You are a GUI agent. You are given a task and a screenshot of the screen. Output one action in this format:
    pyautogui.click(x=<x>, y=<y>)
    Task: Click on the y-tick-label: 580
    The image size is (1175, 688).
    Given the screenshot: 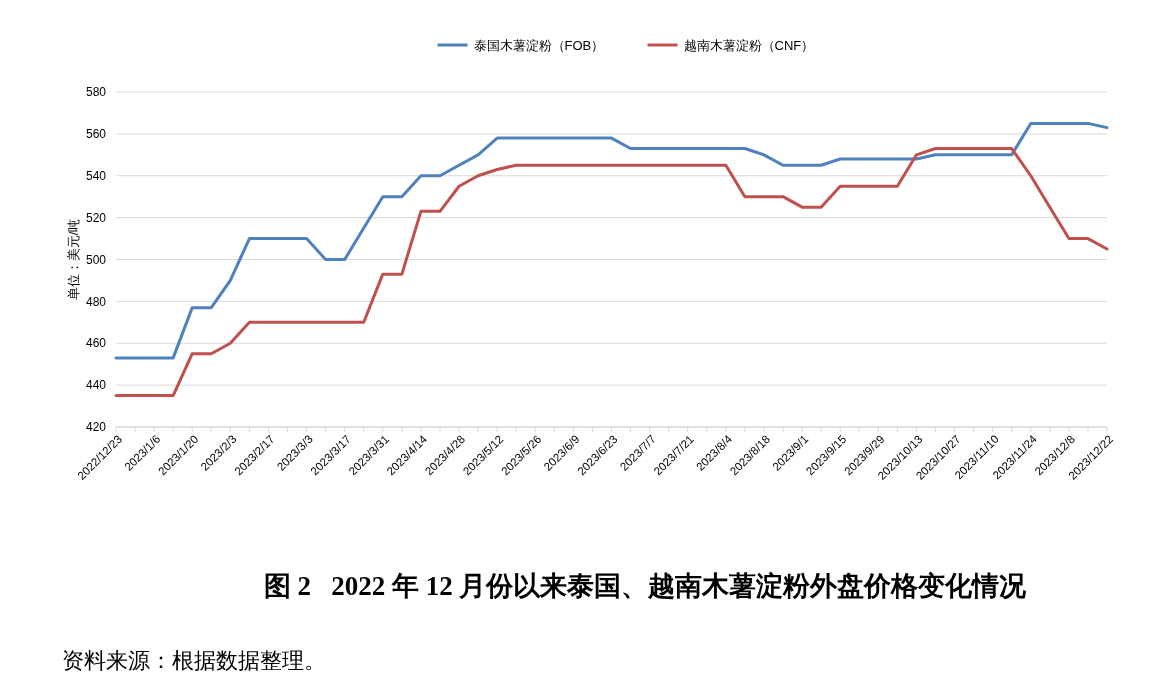 What is the action you would take?
    pyautogui.click(x=96, y=92)
    